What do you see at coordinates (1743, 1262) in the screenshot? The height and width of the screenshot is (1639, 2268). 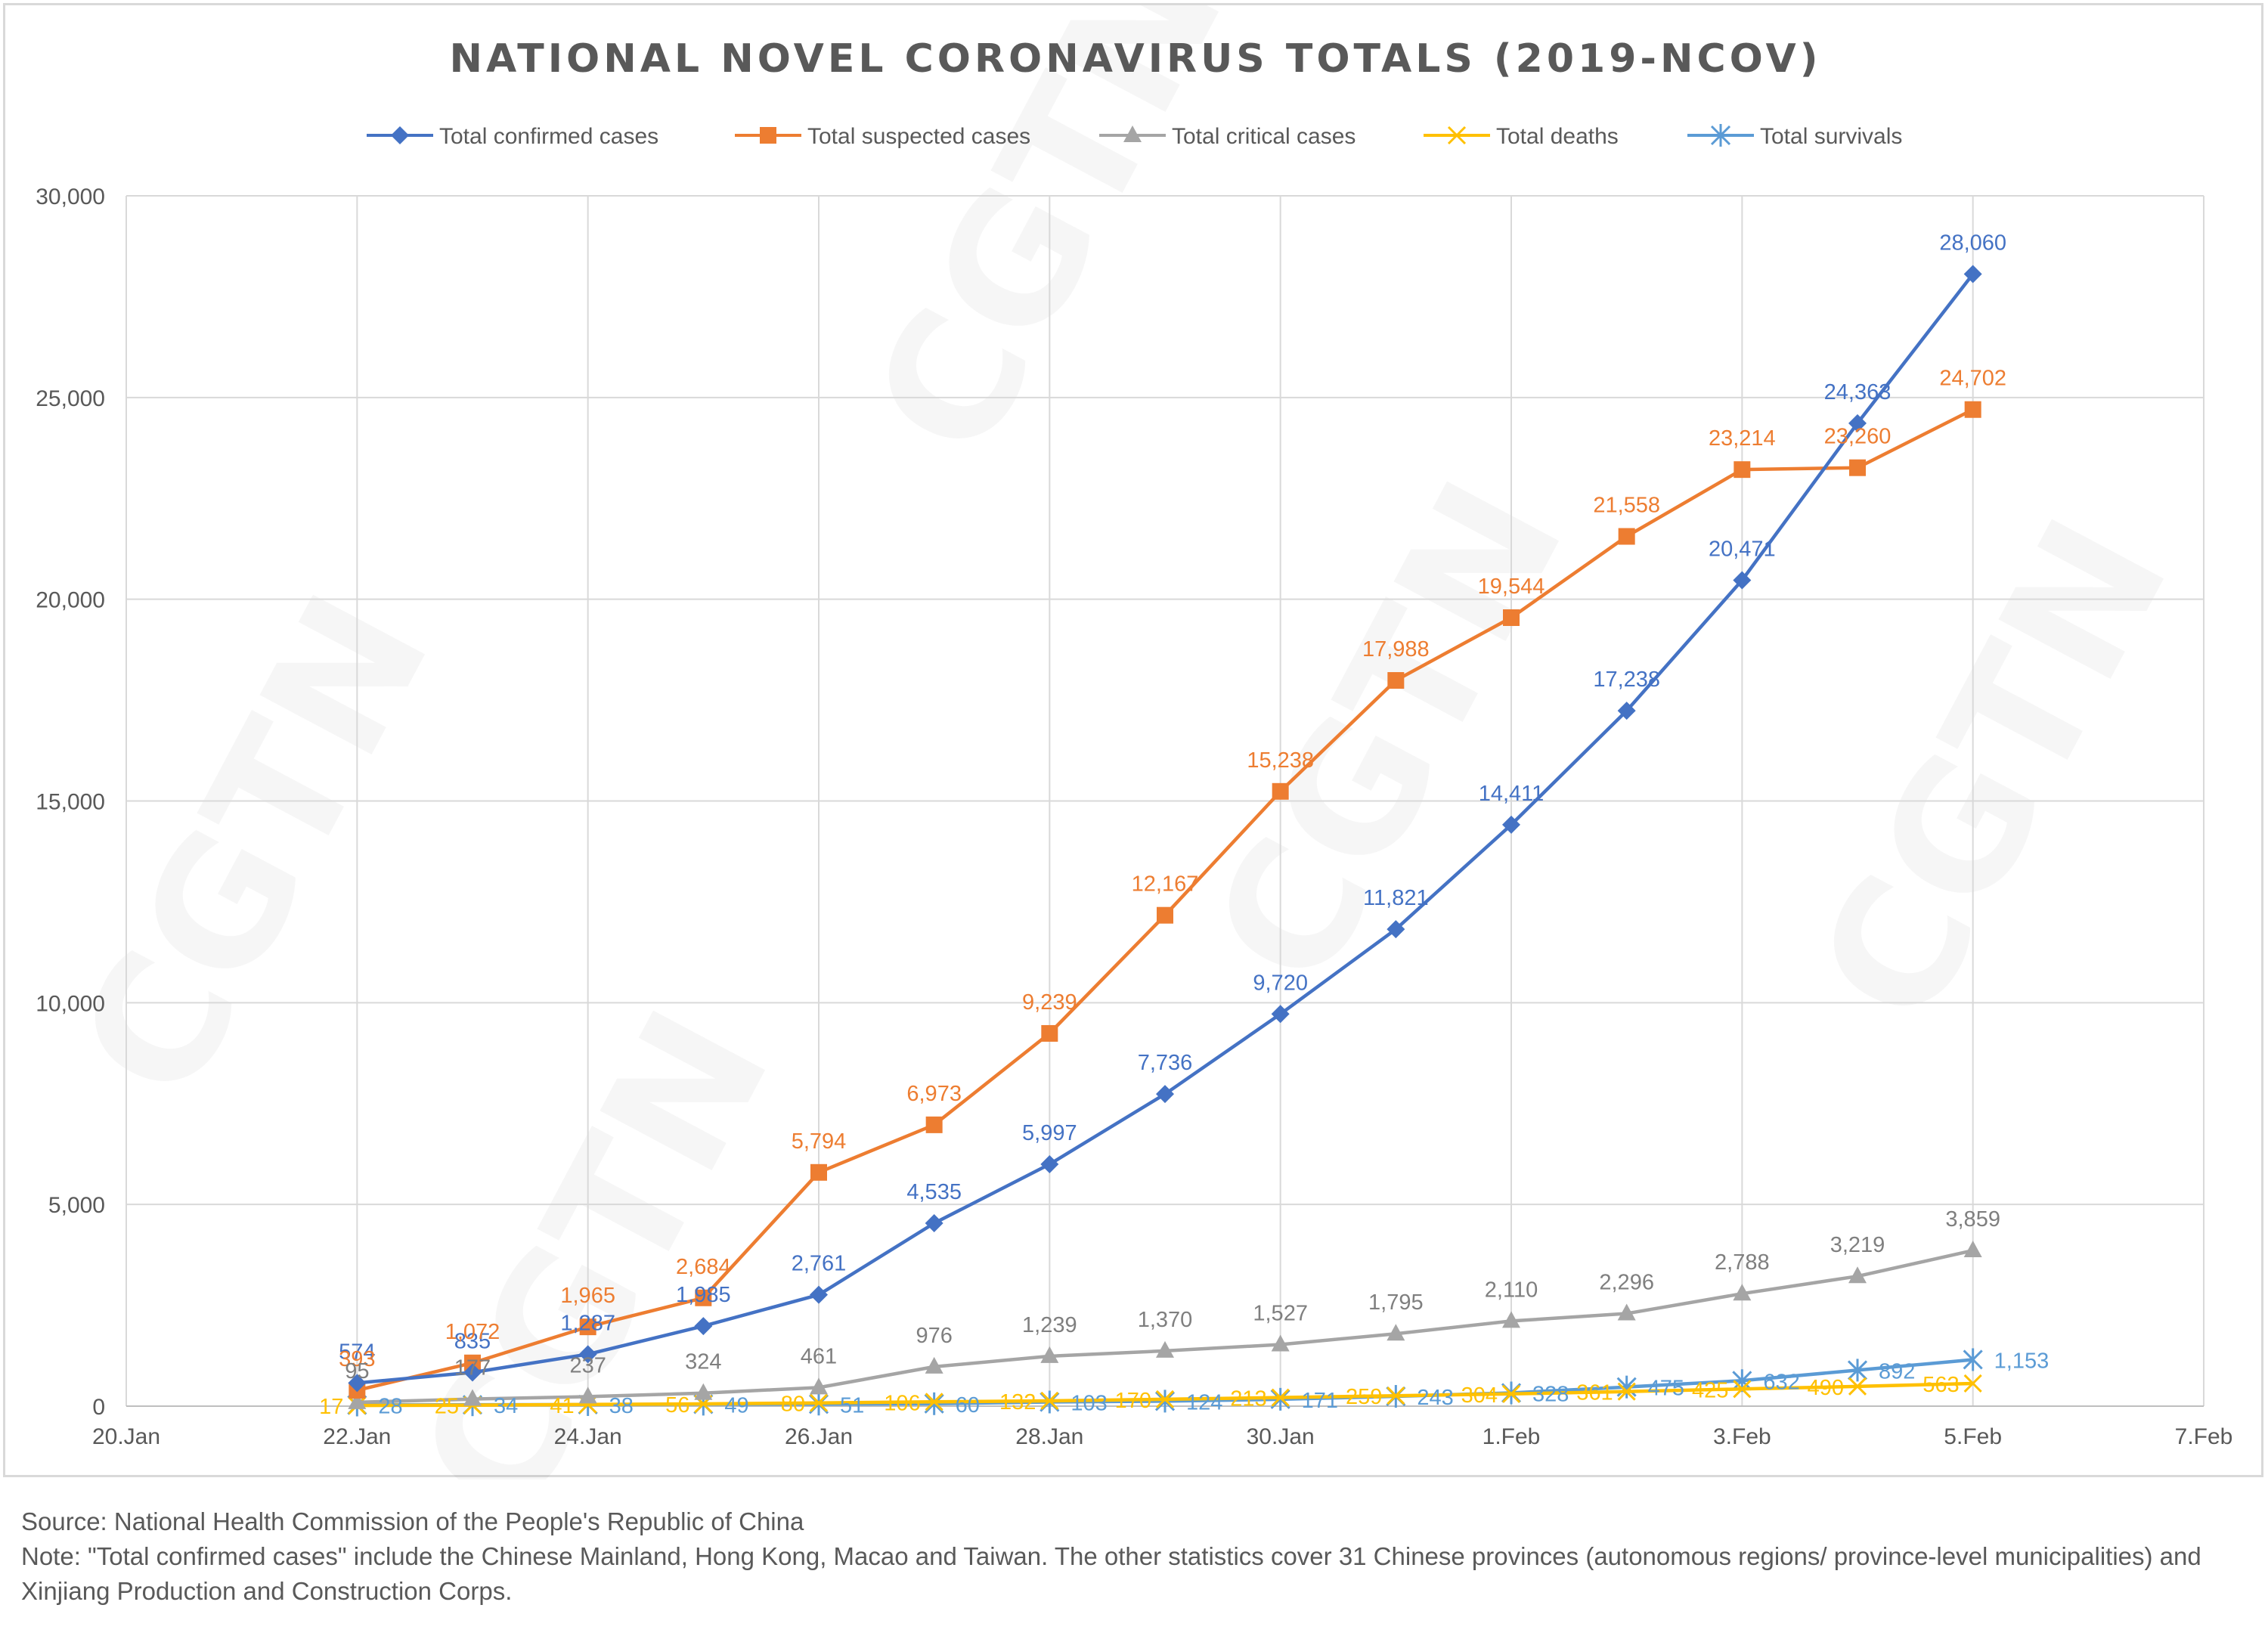 I see `data-label: 2,788` at bounding box center [1743, 1262].